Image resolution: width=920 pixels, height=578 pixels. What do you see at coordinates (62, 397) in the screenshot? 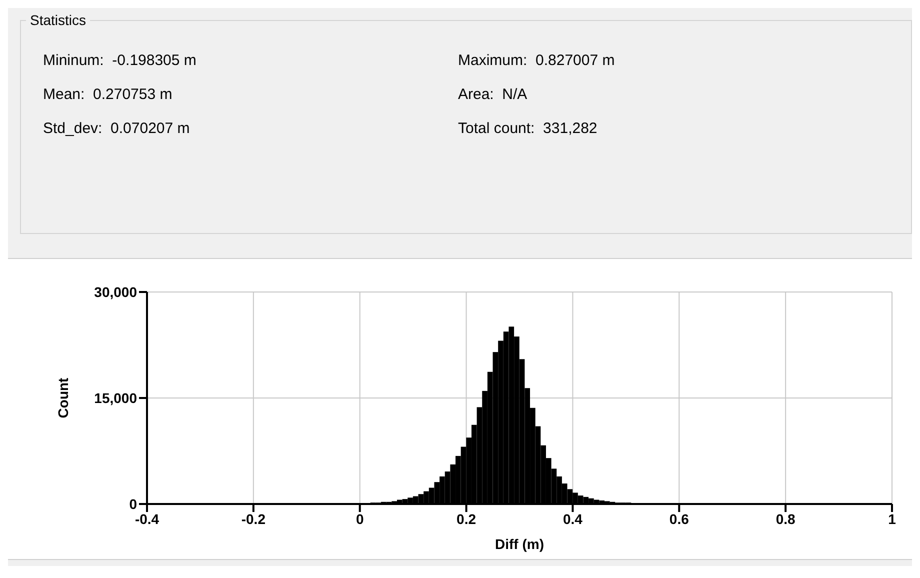
I see `y-axis-title: Count` at bounding box center [62, 397].